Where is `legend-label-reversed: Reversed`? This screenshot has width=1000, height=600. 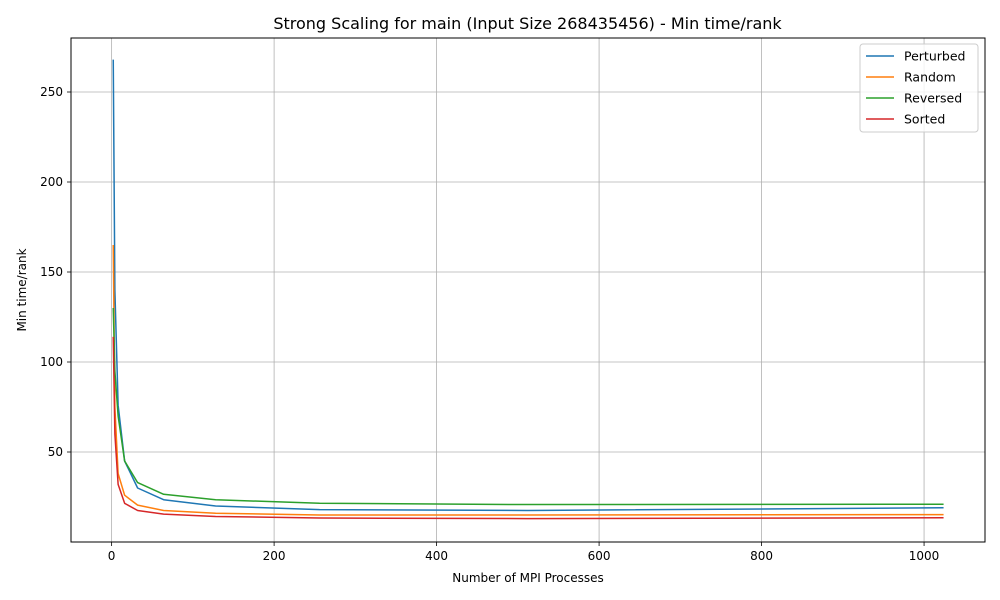
legend-label-reversed: Reversed is located at coordinates (933, 98).